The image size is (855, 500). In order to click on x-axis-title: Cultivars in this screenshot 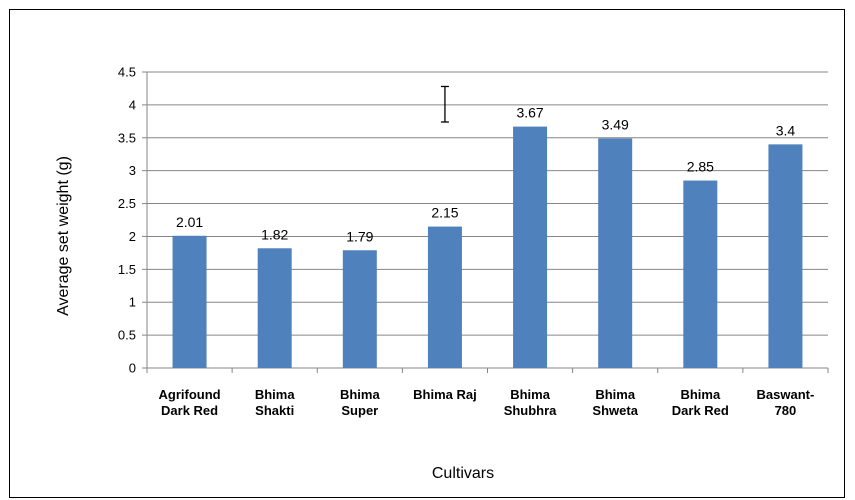, I will do `click(463, 473)`.